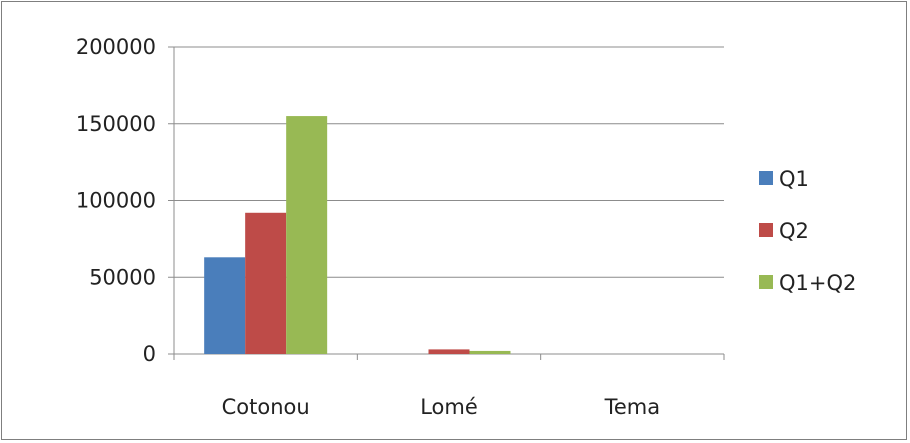  I want to click on legend-swatch-q1, so click(766, 178).